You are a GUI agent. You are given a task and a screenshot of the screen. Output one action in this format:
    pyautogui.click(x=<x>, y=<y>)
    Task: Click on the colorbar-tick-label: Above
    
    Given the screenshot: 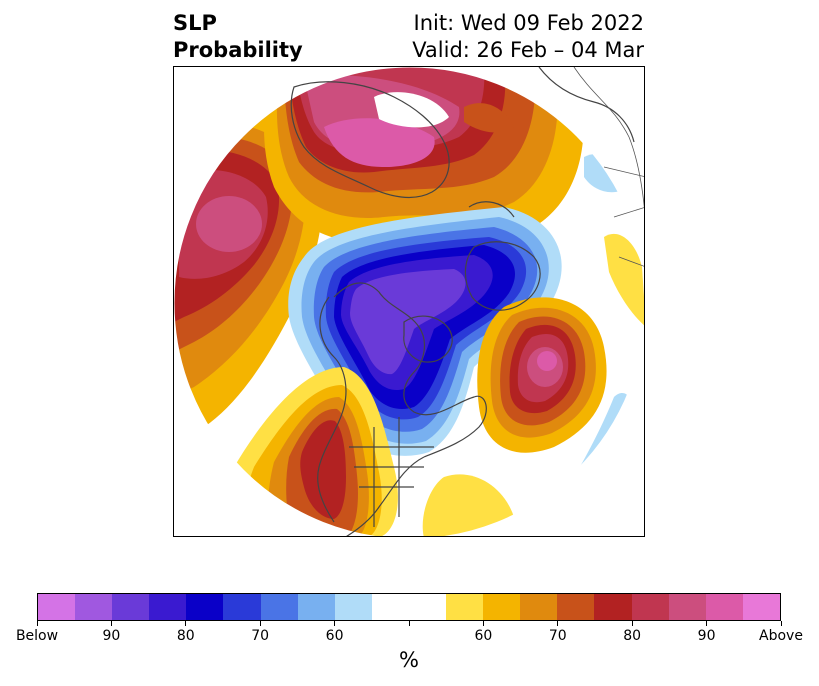 What is the action you would take?
    pyautogui.click(x=781, y=636)
    